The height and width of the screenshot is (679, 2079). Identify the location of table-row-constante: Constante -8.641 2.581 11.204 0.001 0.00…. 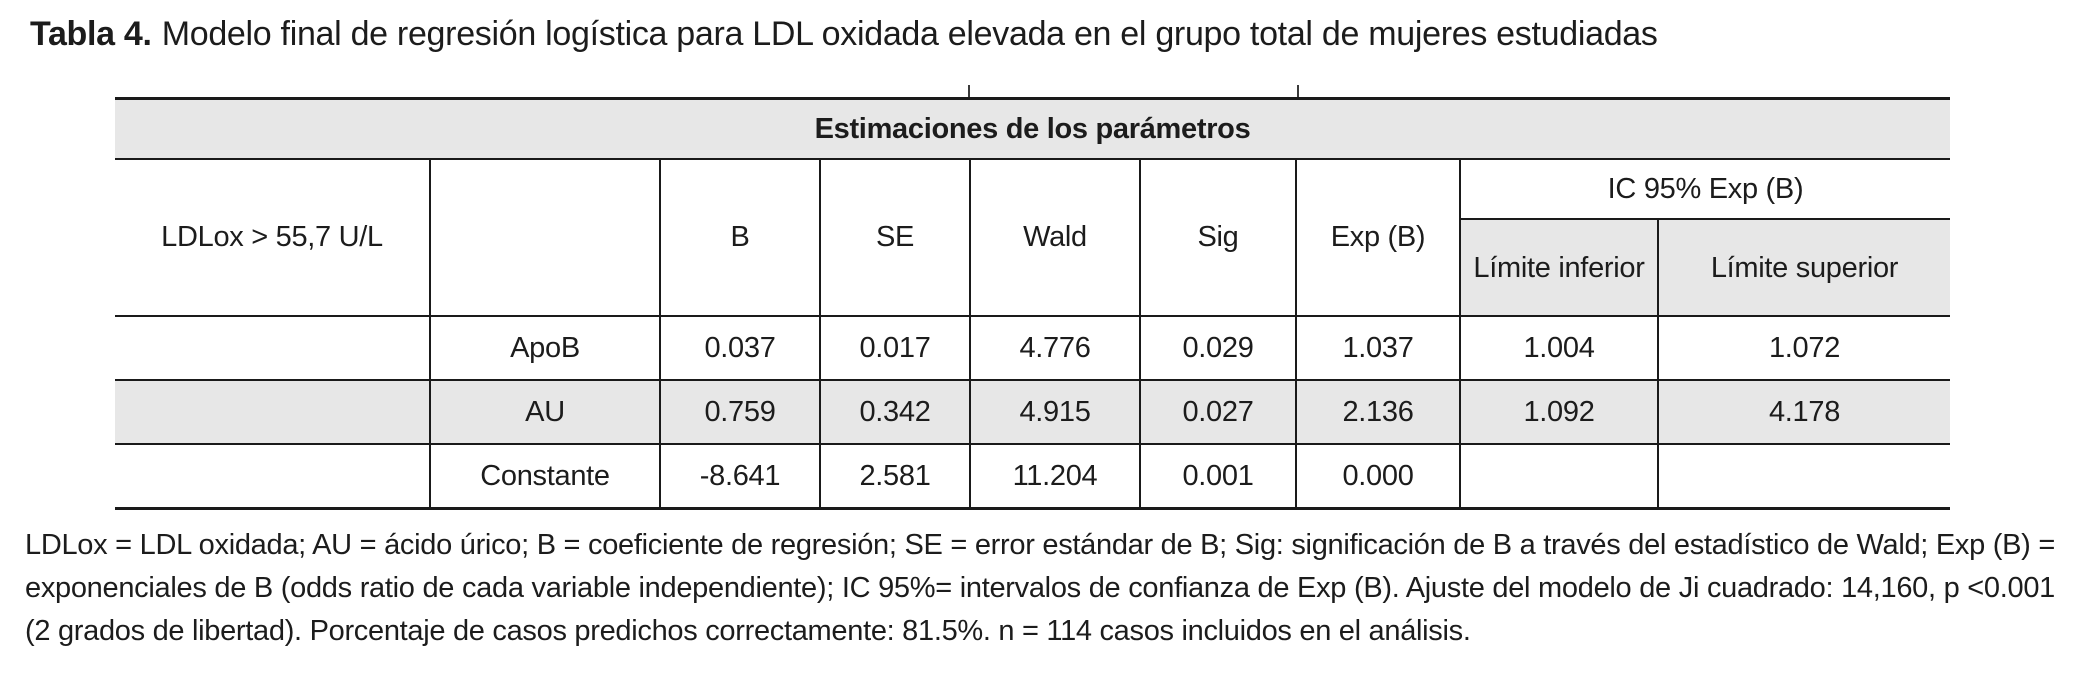
(1032, 477).